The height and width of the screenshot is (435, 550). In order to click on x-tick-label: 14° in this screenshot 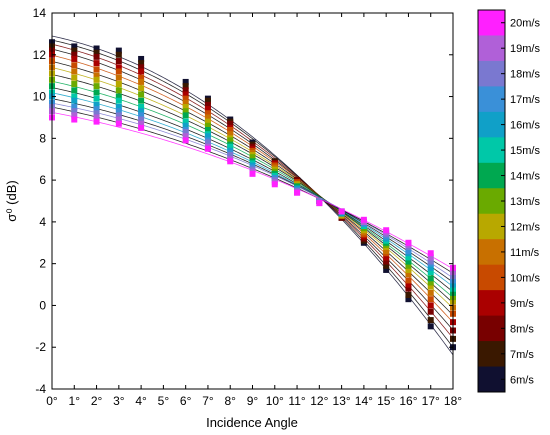, I will do `click(364, 401)`.